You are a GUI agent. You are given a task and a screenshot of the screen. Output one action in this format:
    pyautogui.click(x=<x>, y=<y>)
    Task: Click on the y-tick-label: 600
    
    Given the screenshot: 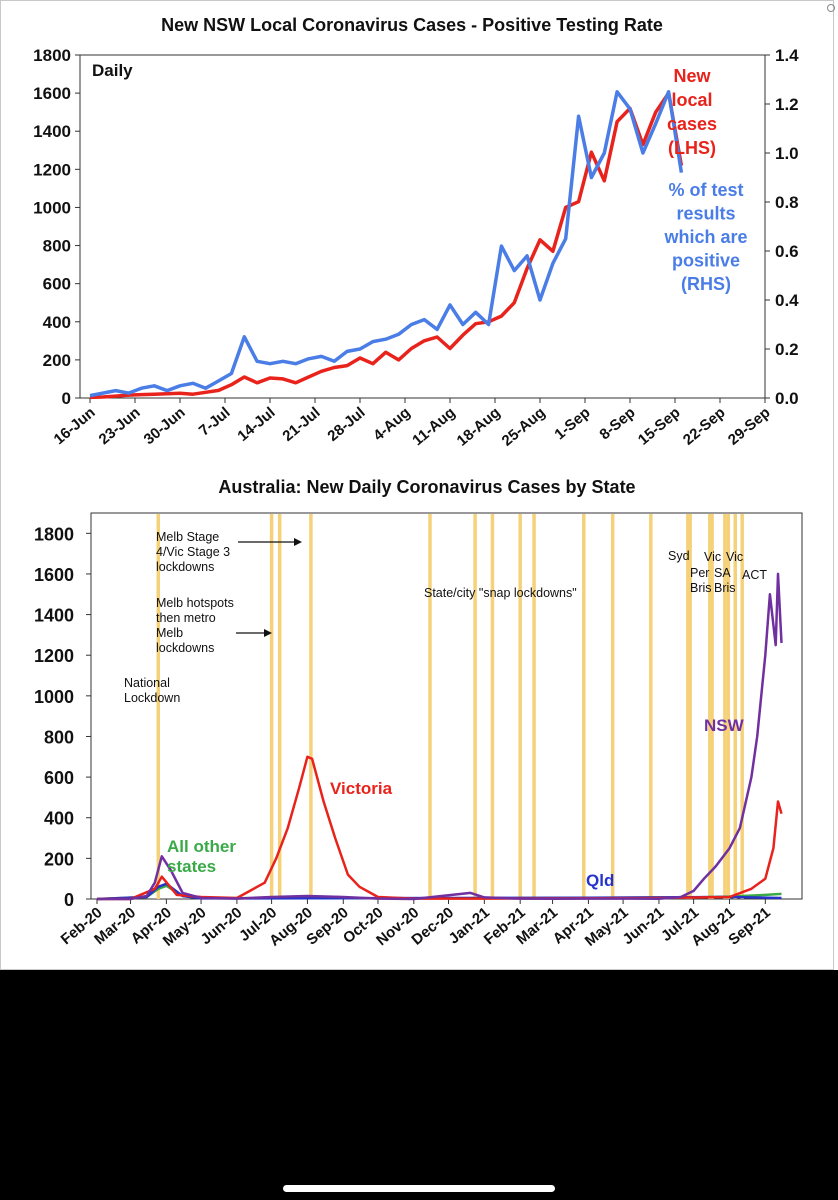 What is the action you would take?
    pyautogui.click(x=59, y=778)
    